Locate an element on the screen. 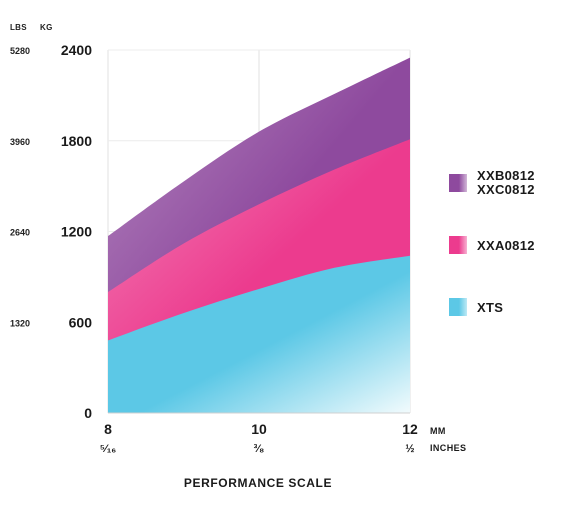 This screenshot has width=577, height=509. y-tick-label-kg: 1800 is located at coordinates (76, 141).